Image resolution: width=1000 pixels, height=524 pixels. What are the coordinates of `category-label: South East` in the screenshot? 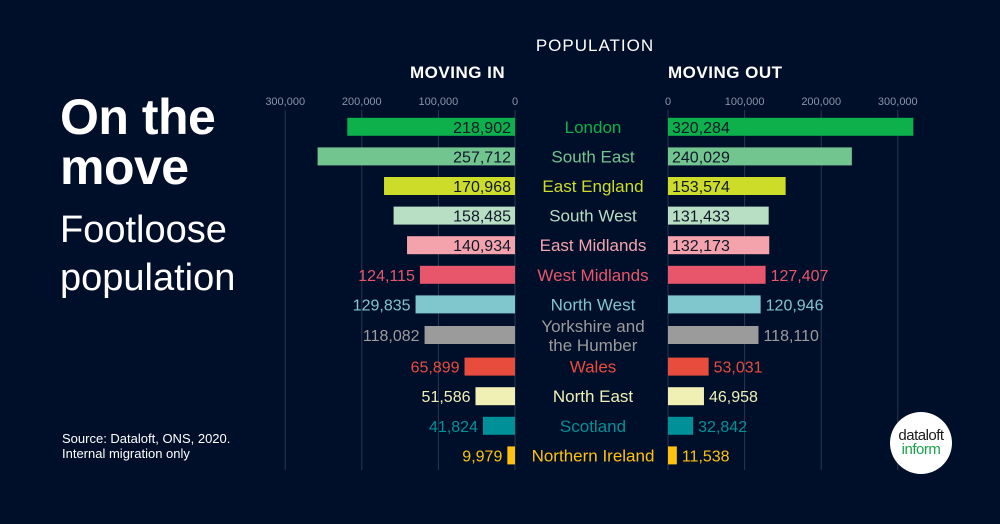 It's located at (592, 156).